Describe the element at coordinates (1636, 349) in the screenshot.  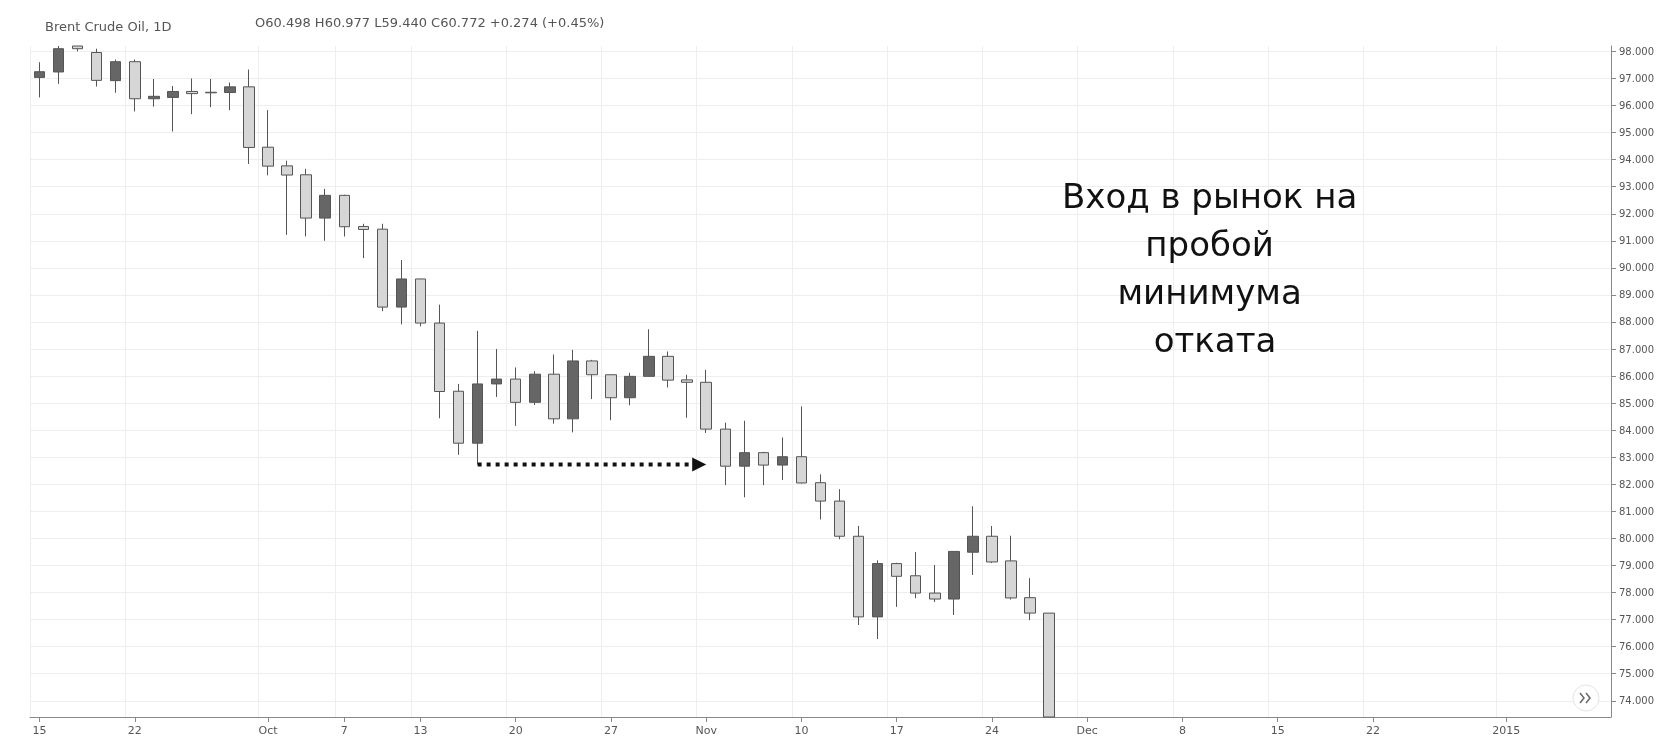
I see `y-tick-label: 87.000` at that location.